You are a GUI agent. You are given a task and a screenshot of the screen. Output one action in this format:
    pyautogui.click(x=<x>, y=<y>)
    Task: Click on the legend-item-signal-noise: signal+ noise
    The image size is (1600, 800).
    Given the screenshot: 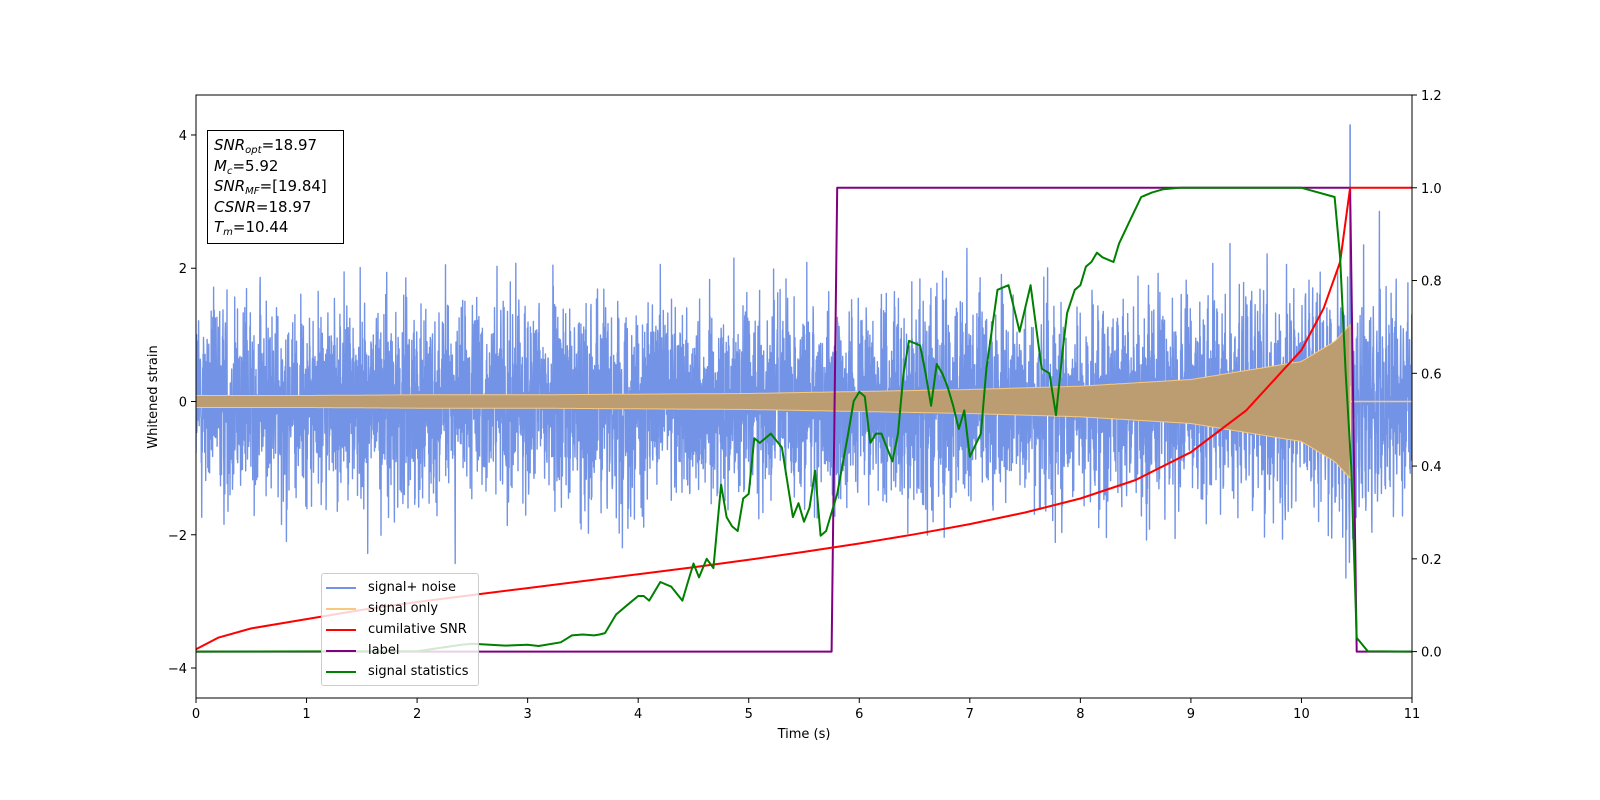 What is the action you would take?
    pyautogui.click(x=399, y=587)
    